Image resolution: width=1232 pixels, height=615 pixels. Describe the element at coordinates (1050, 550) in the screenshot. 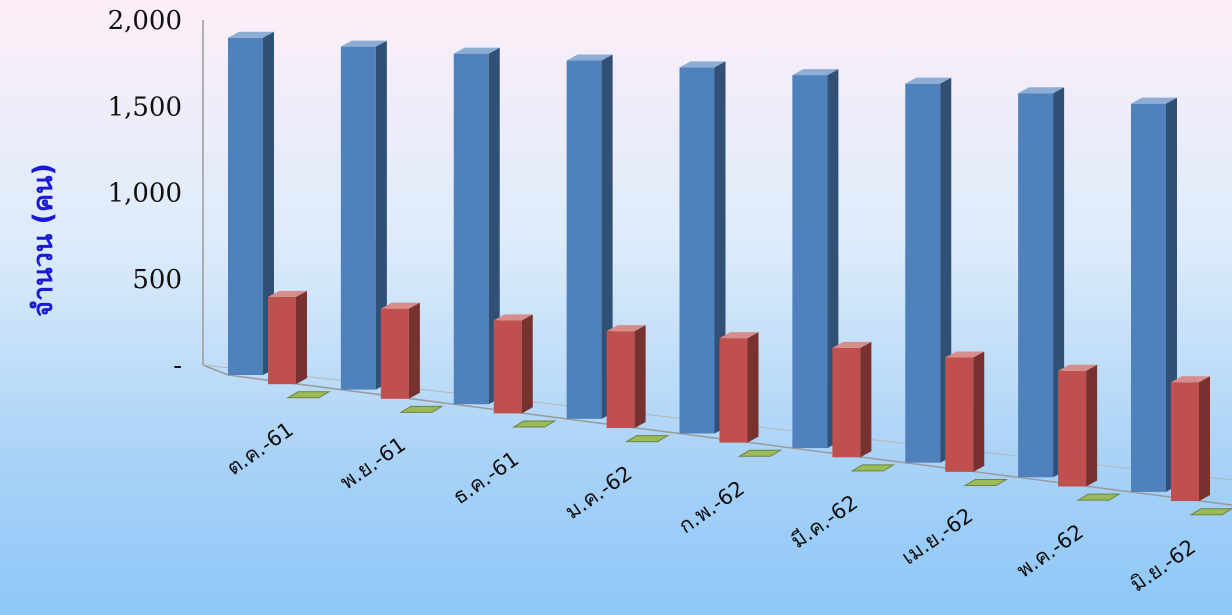

I see `x-tick-label: พ.ค.-62` at that location.